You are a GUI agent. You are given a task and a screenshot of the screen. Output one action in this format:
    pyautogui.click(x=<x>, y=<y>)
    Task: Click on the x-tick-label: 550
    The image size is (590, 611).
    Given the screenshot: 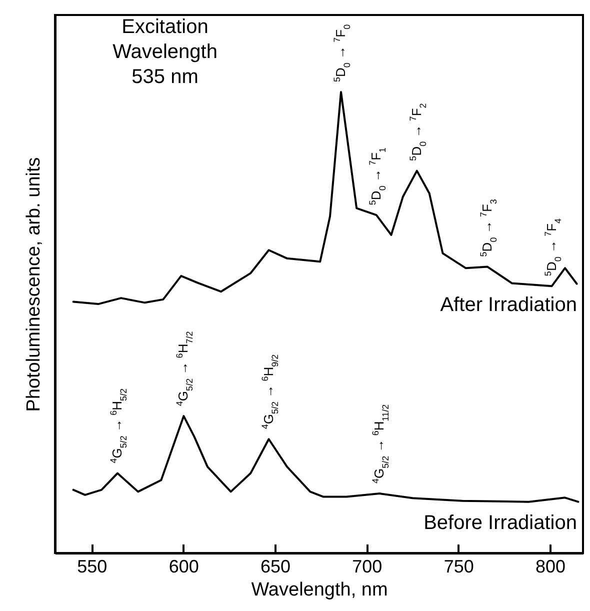 What is the action you would take?
    pyautogui.click(x=92, y=566)
    